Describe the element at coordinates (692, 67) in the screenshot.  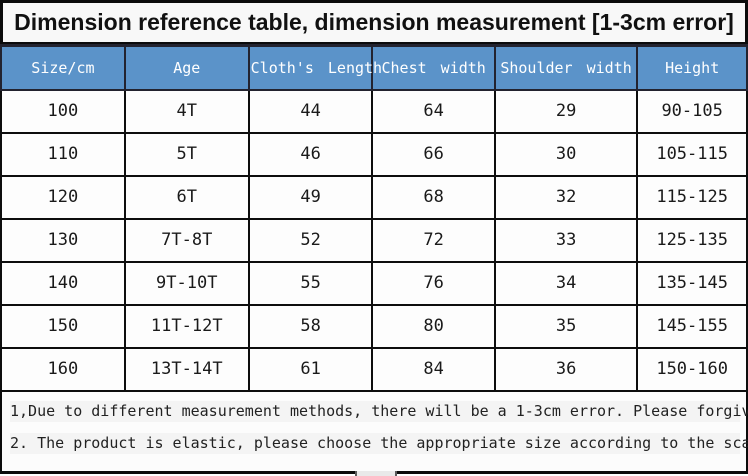
I see `column-header-height: Height` at that location.